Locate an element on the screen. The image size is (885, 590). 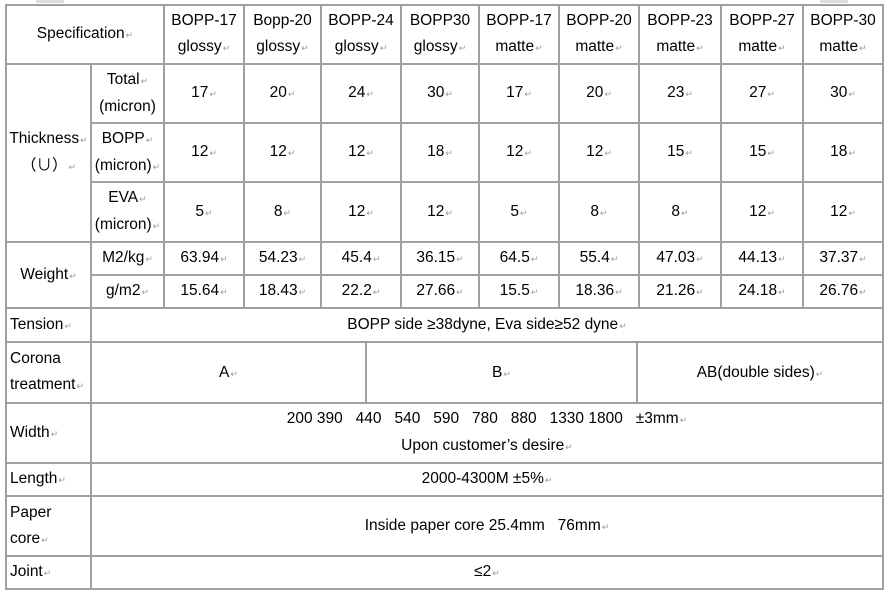
corona-values: A B AB(double sides) is located at coordinates (487, 372).